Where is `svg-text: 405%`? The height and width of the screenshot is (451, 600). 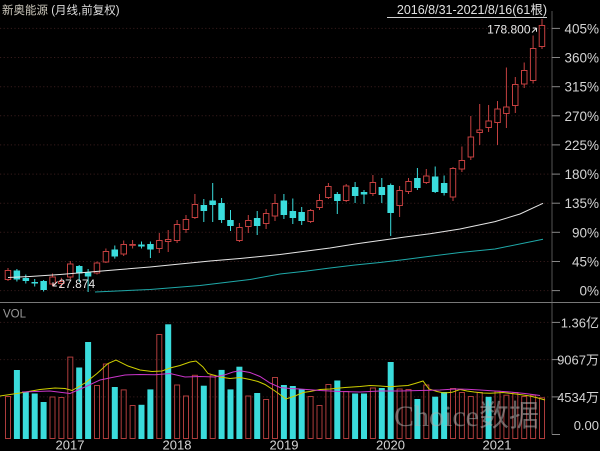 svg-text: 405% is located at coordinates (581, 28).